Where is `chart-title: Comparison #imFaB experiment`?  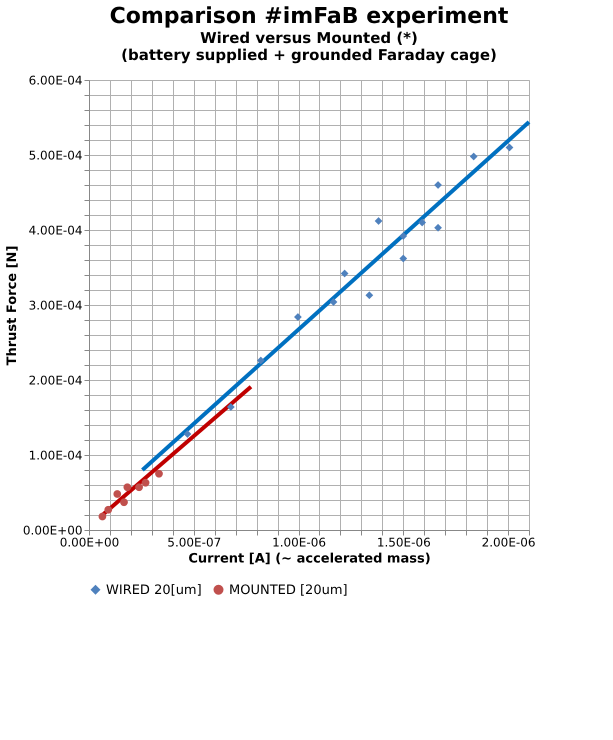 chart-title: Comparison #imFaB experiment is located at coordinates (309, 16).